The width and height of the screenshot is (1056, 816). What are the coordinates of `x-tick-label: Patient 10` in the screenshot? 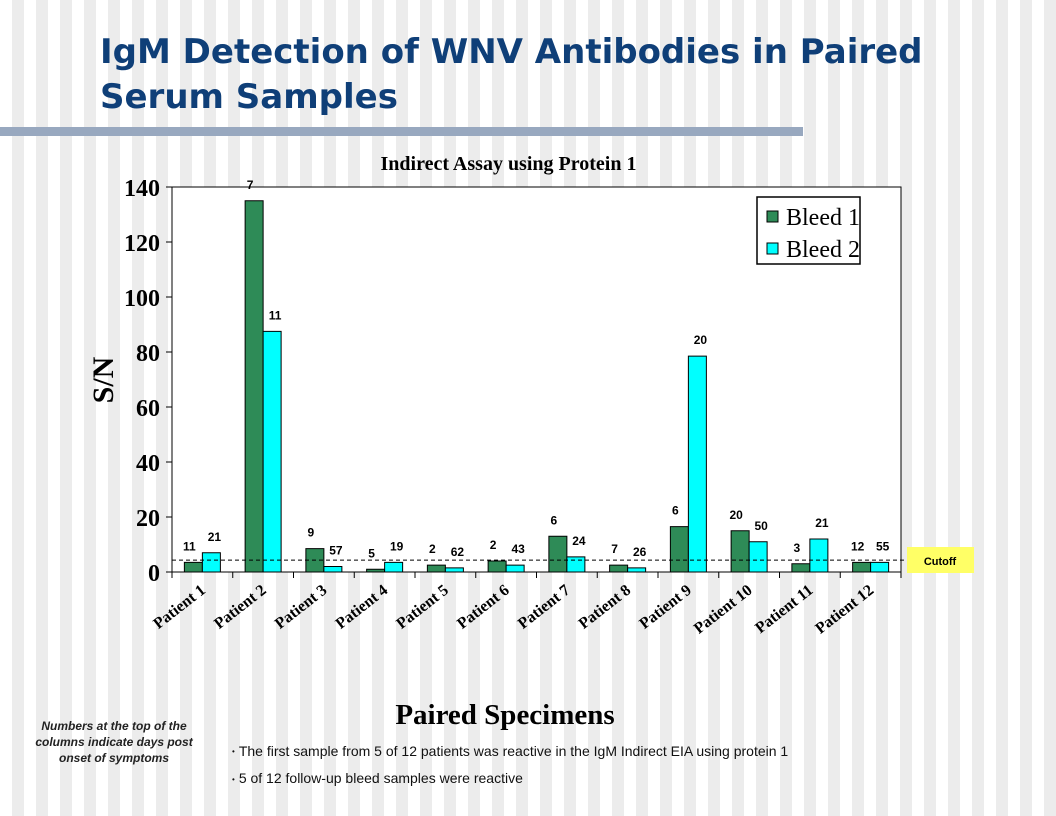 It's located at (723, 610).